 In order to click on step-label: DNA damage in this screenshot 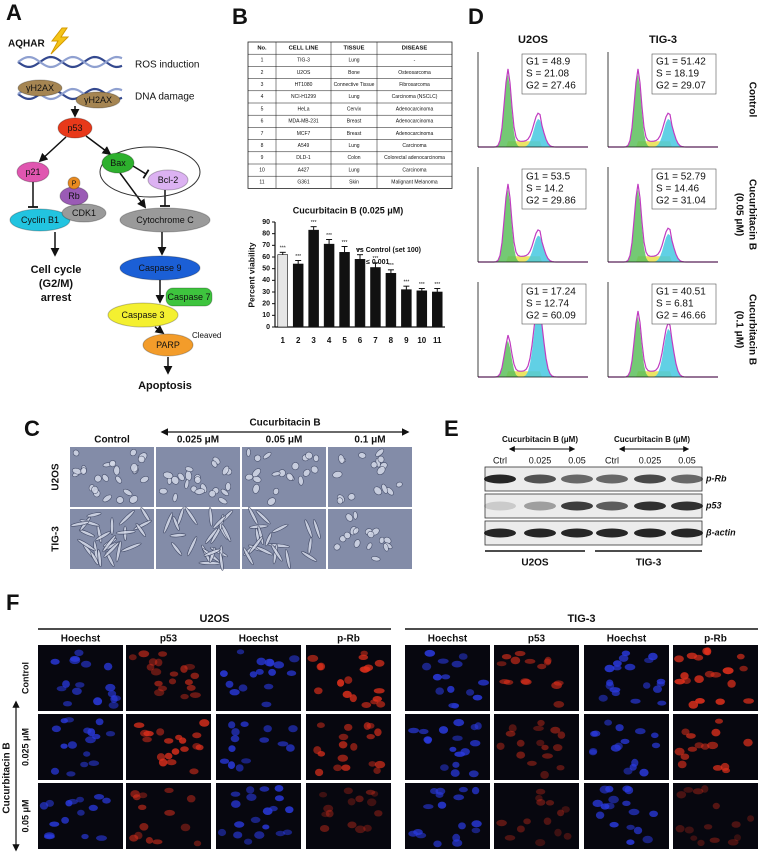, I will do `click(165, 97)`.